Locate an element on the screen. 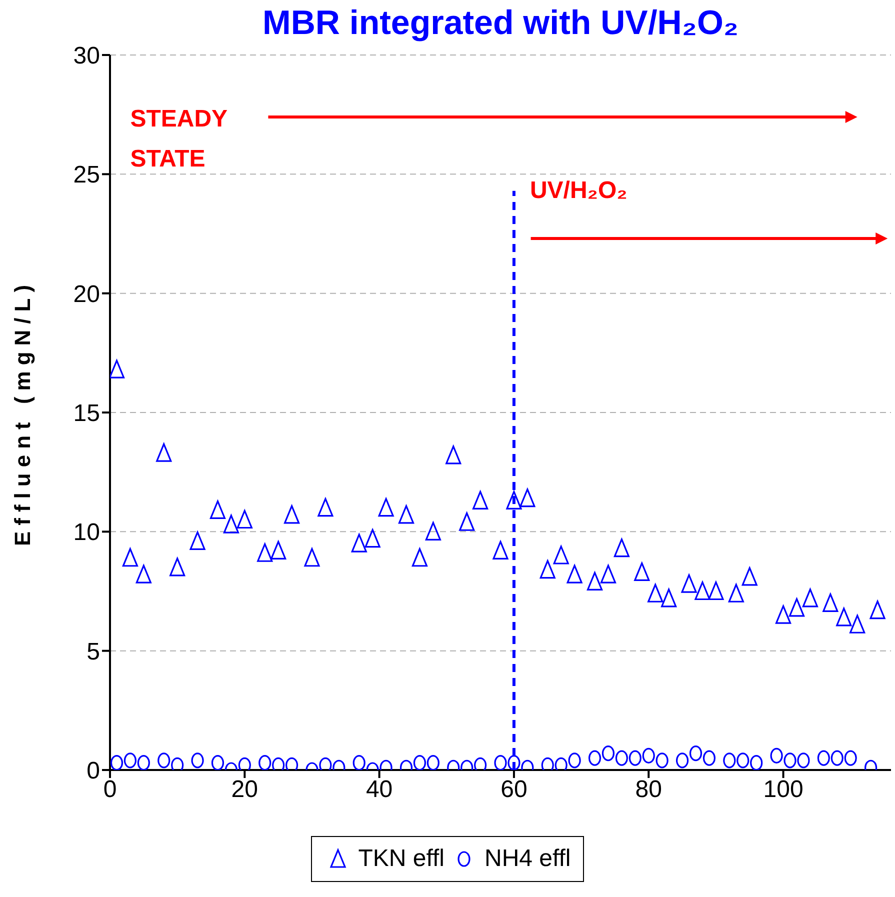 Image resolution: width=895 pixels, height=897 pixels. x-tick-label: 100 is located at coordinates (783, 790).